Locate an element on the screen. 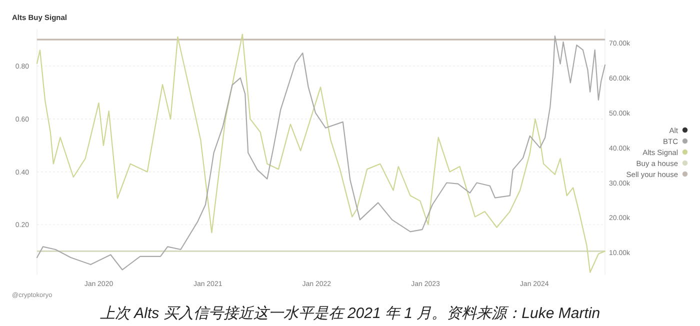  text: 上次 Alts 买入信号接近这一水平是在 2021 年 1 月。资料来源：Luke Martin is located at coordinates (350, 313).